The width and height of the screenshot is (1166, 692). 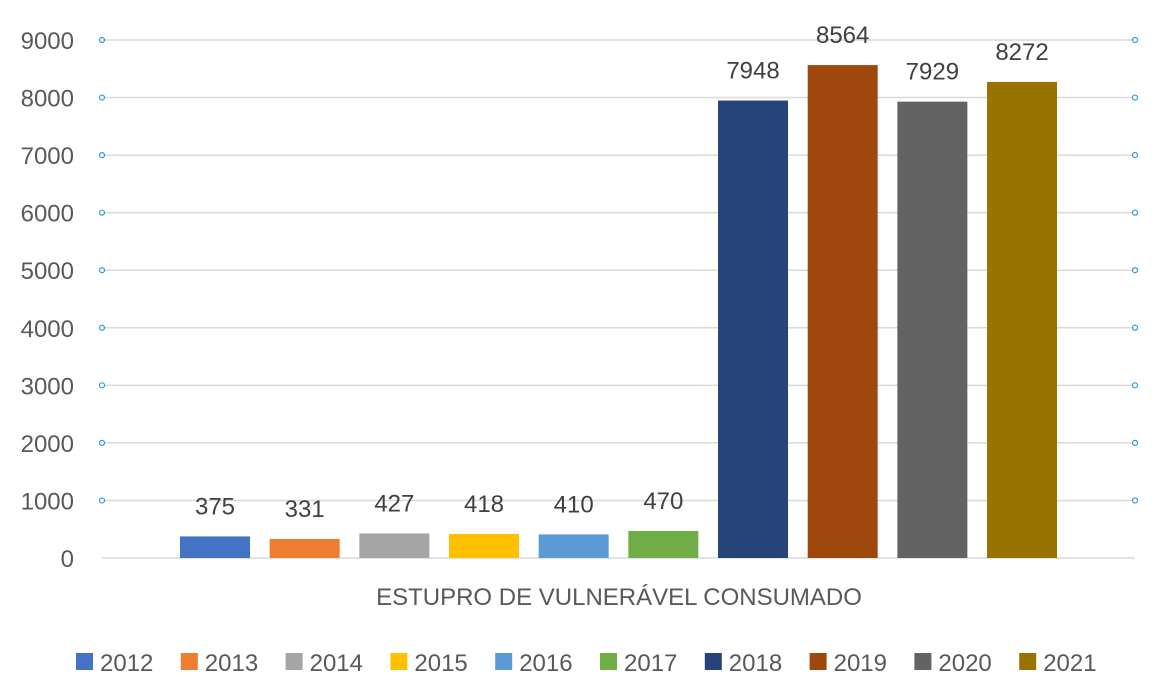 What do you see at coordinates (753, 329) in the screenshot?
I see `bar-2018` at bounding box center [753, 329].